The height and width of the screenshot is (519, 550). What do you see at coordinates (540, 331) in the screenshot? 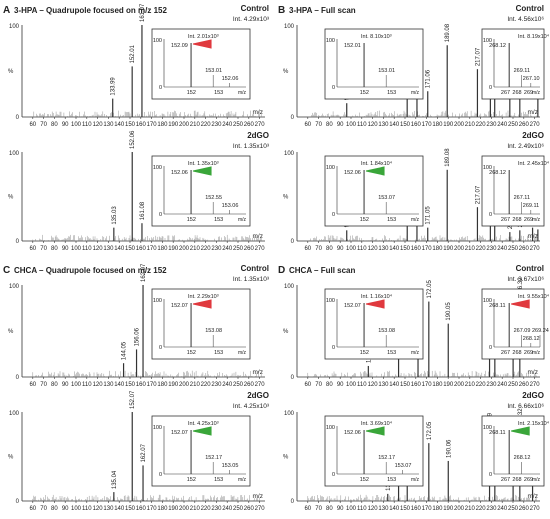
I see `inset-peak-label: 269.24` at bounding box center [540, 331].